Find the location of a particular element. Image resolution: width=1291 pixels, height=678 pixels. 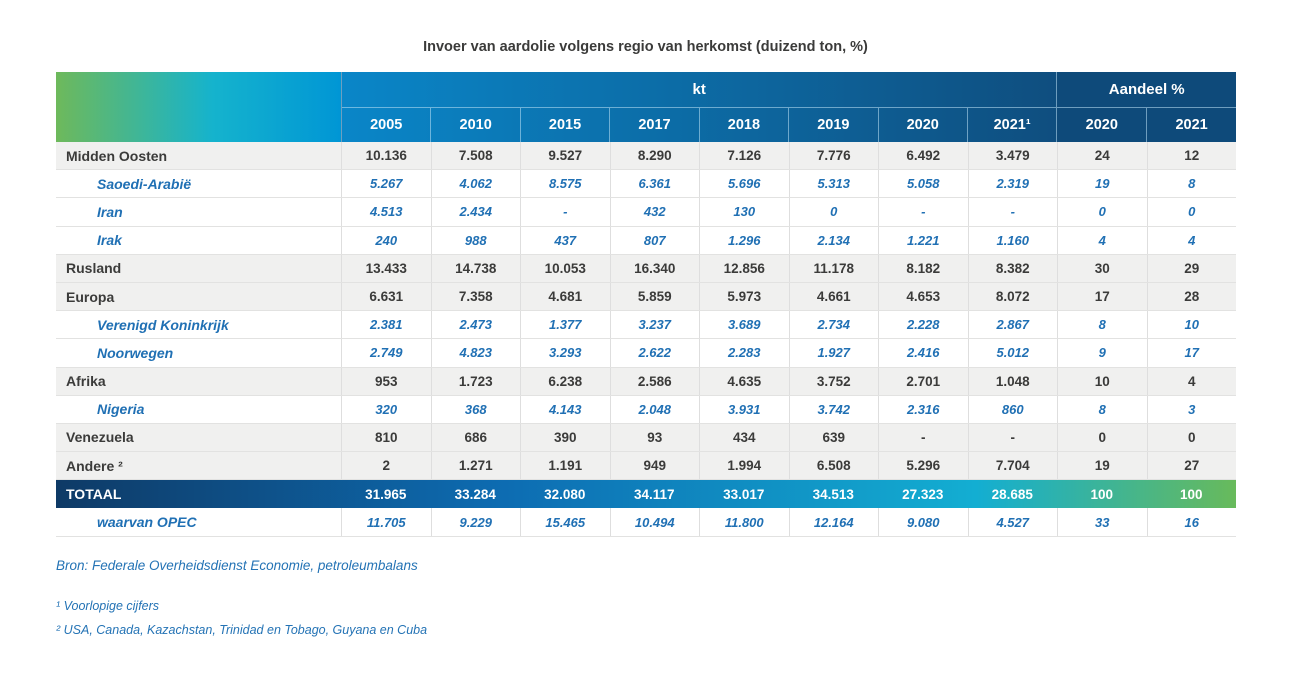

value-cell: 2.316 is located at coordinates (923, 409).